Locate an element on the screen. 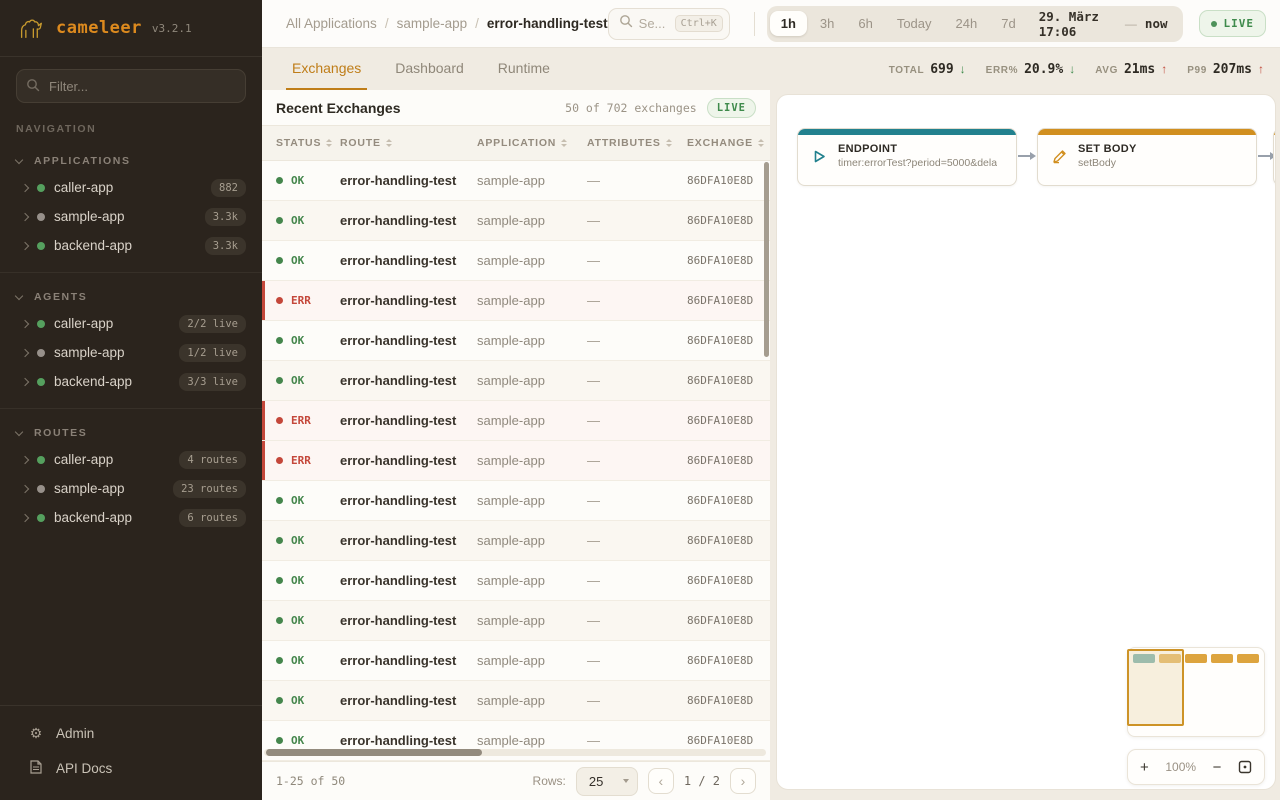 The image size is (1280, 800). sidebar-item-sample-app: sample-app 3.3k is located at coordinates (131, 216).